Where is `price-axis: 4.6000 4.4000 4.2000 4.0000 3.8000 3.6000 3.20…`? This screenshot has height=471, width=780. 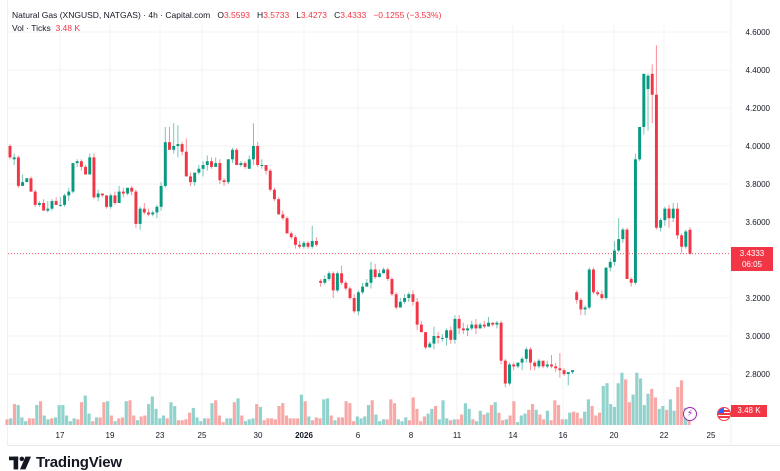 price-axis: 4.6000 4.4000 4.2000 4.0000 3.8000 3.6000 3.20… is located at coordinates (758, 203).